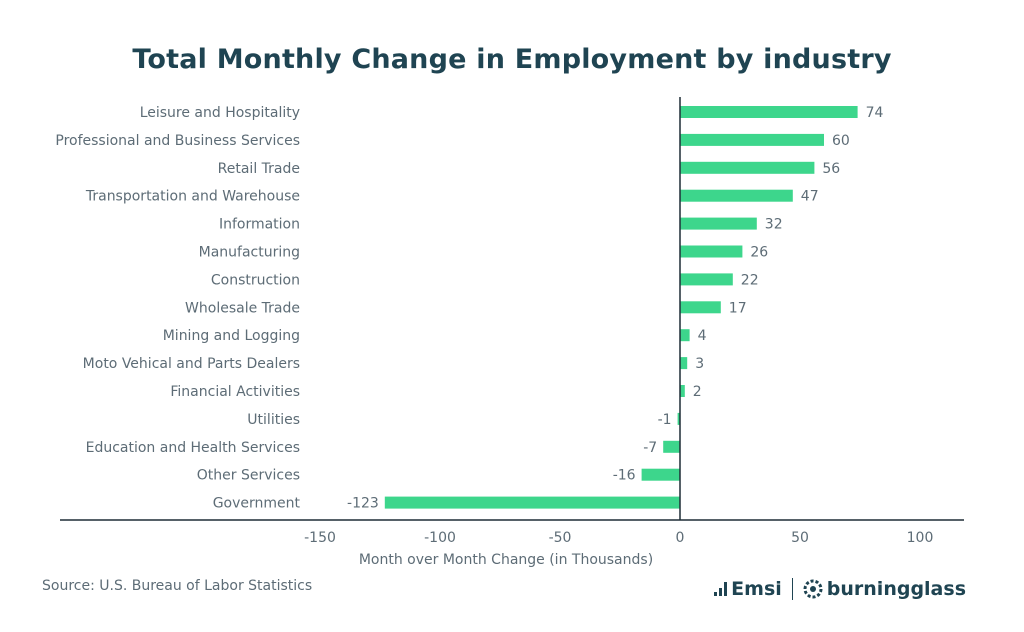 The image size is (1024, 632). What do you see at coordinates (650, 448) in the screenshot?
I see `value-label: -7` at bounding box center [650, 448].